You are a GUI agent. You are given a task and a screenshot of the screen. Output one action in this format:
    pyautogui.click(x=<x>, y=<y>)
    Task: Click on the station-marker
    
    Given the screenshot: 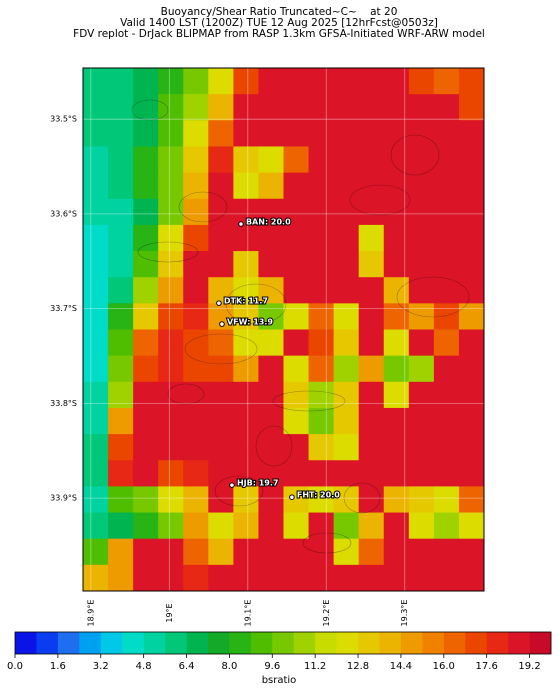 What is the action you would take?
    pyautogui.click(x=219, y=303)
    